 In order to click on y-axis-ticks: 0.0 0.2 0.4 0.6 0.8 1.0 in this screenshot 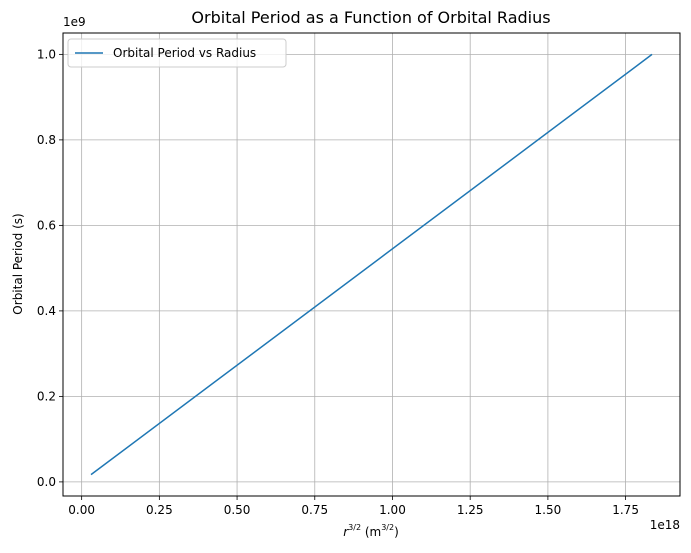, I will do `click(50, 268)`.